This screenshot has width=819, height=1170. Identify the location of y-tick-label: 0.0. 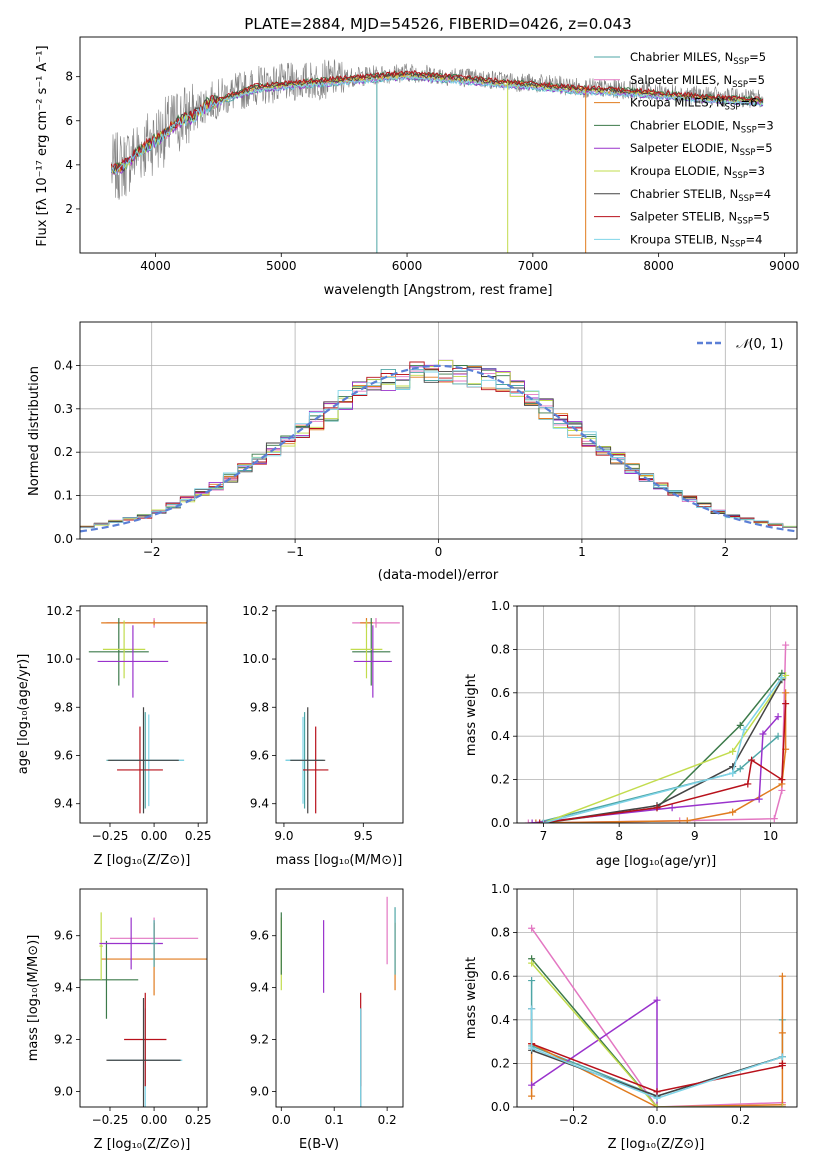
(63, 539).